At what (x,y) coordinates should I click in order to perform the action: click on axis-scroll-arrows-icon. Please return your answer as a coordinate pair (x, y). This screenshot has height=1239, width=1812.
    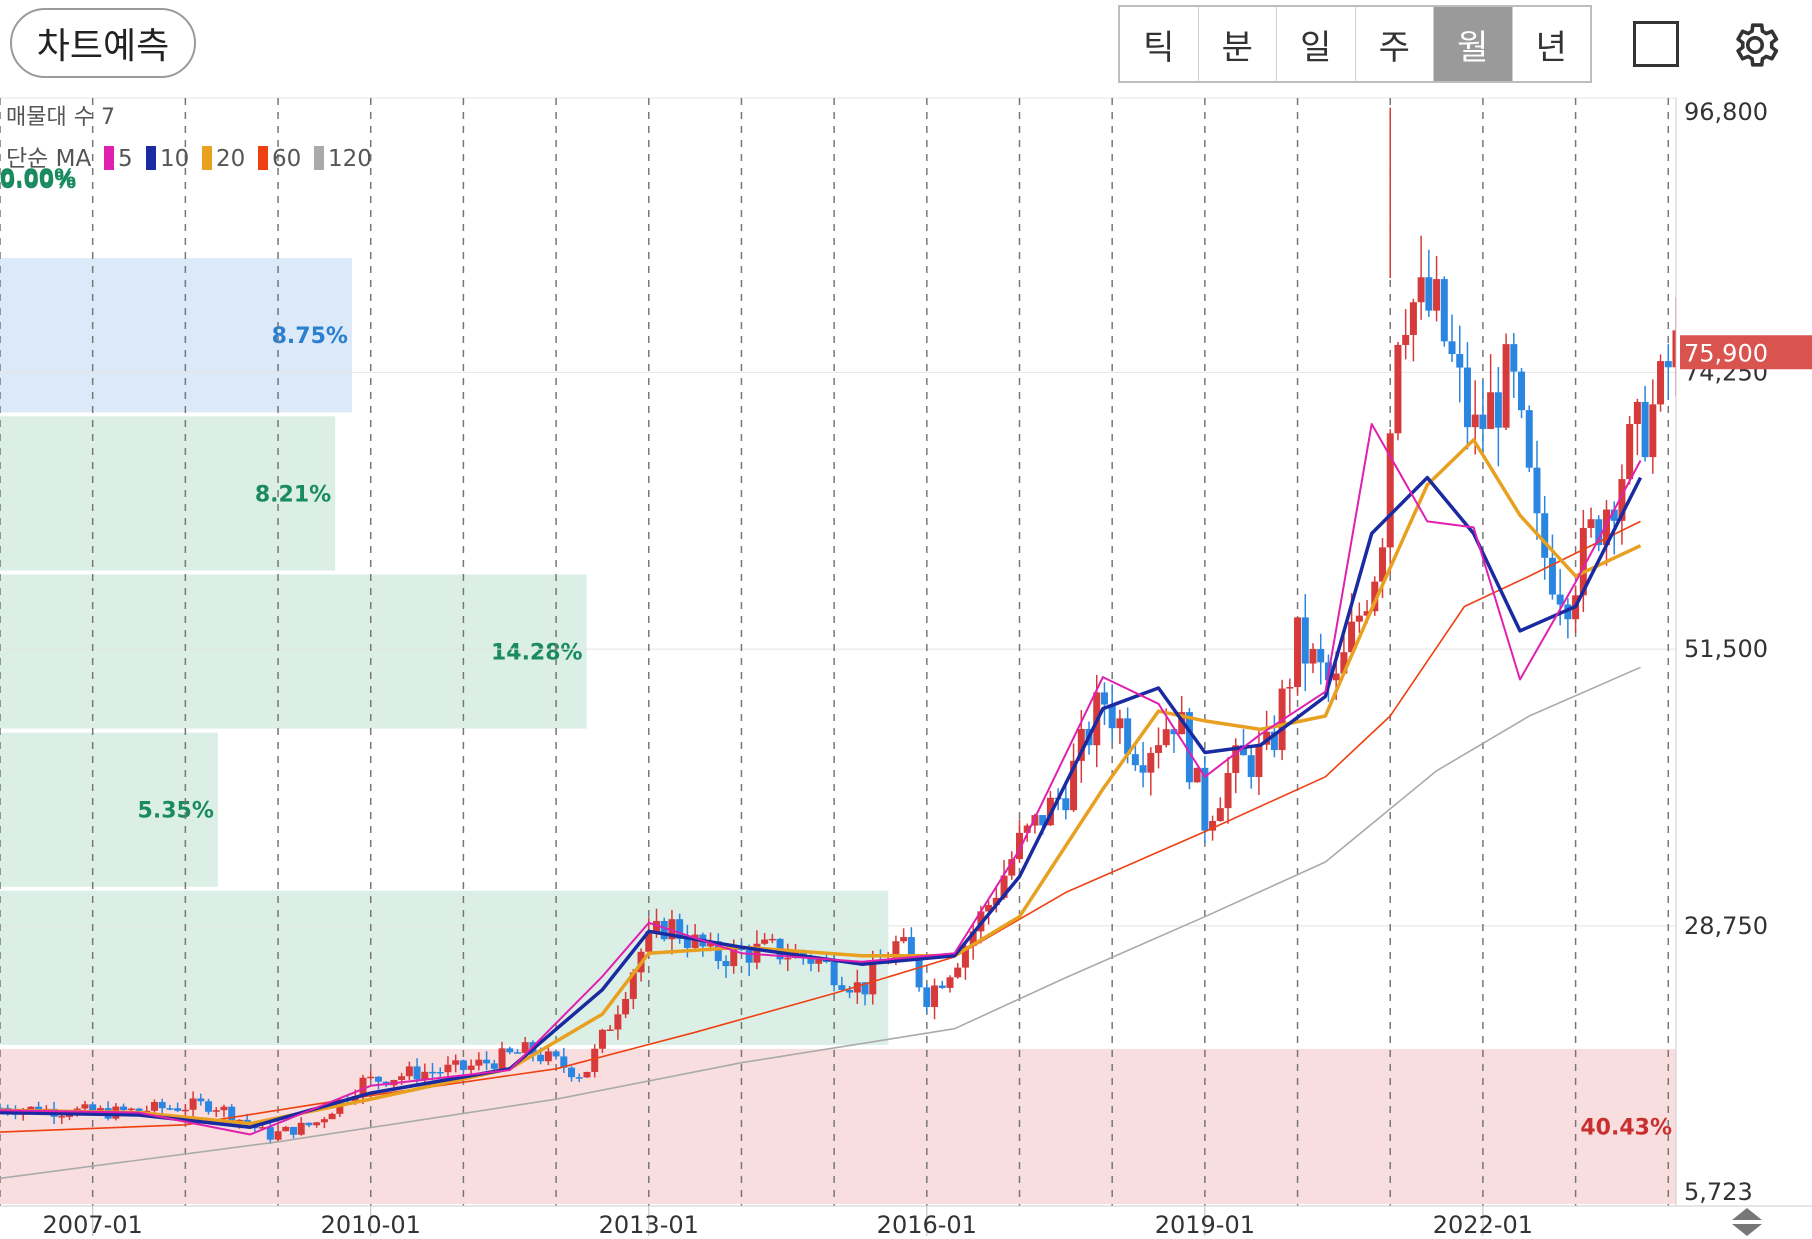
    Looking at the image, I should click on (1747, 1222).